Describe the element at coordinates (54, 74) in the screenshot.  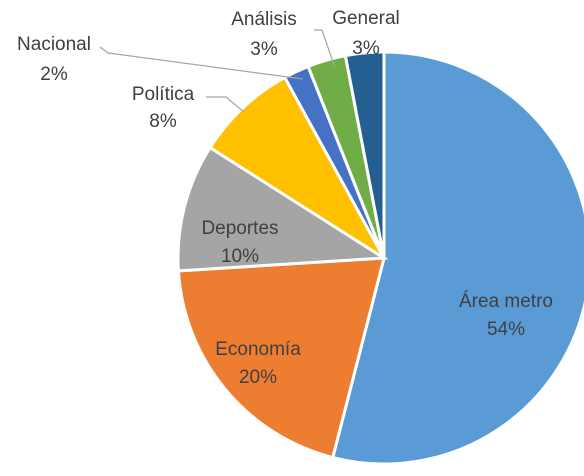
I see `slice-percent-label: 2%` at that location.